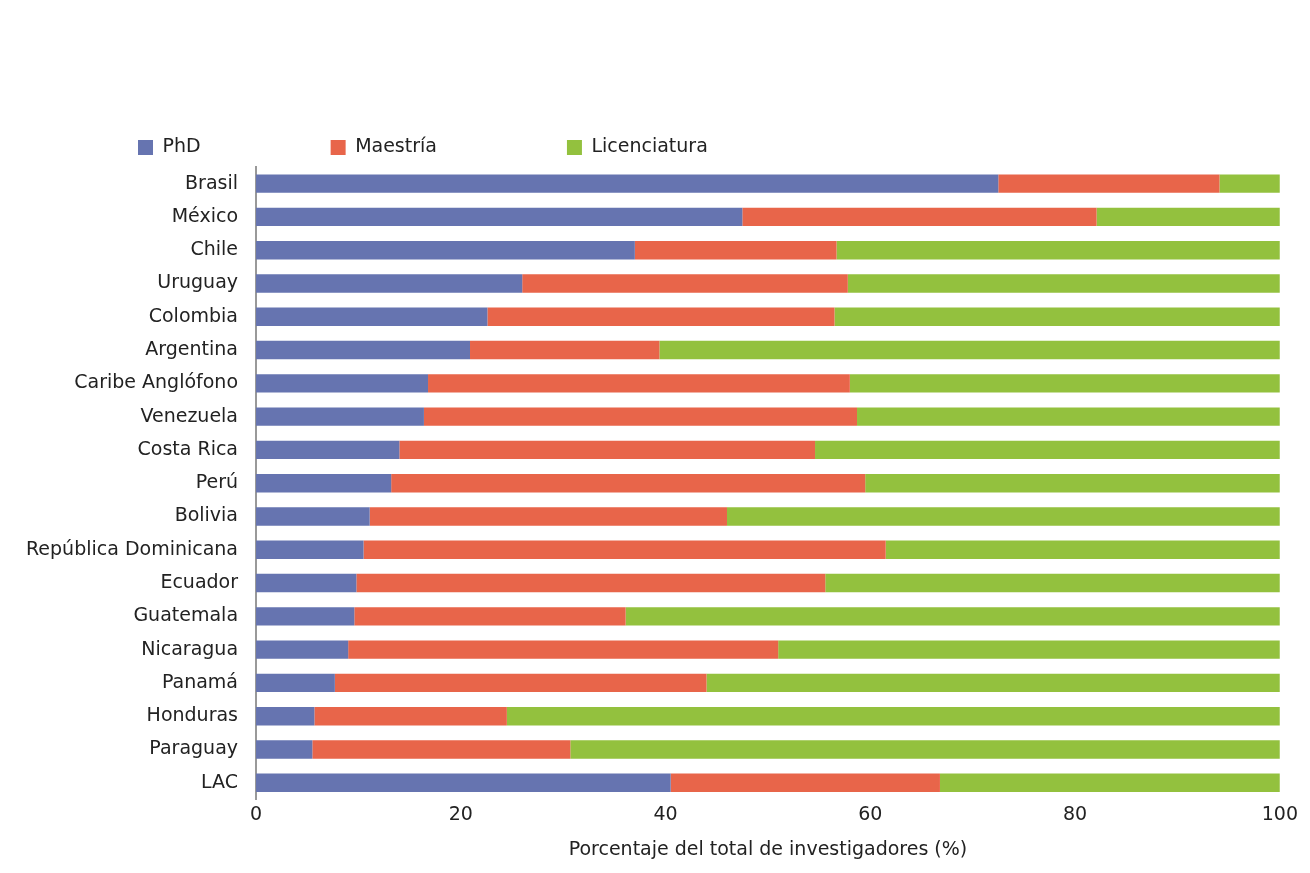  I want to click on y-tick-label: México, so click(205, 214).